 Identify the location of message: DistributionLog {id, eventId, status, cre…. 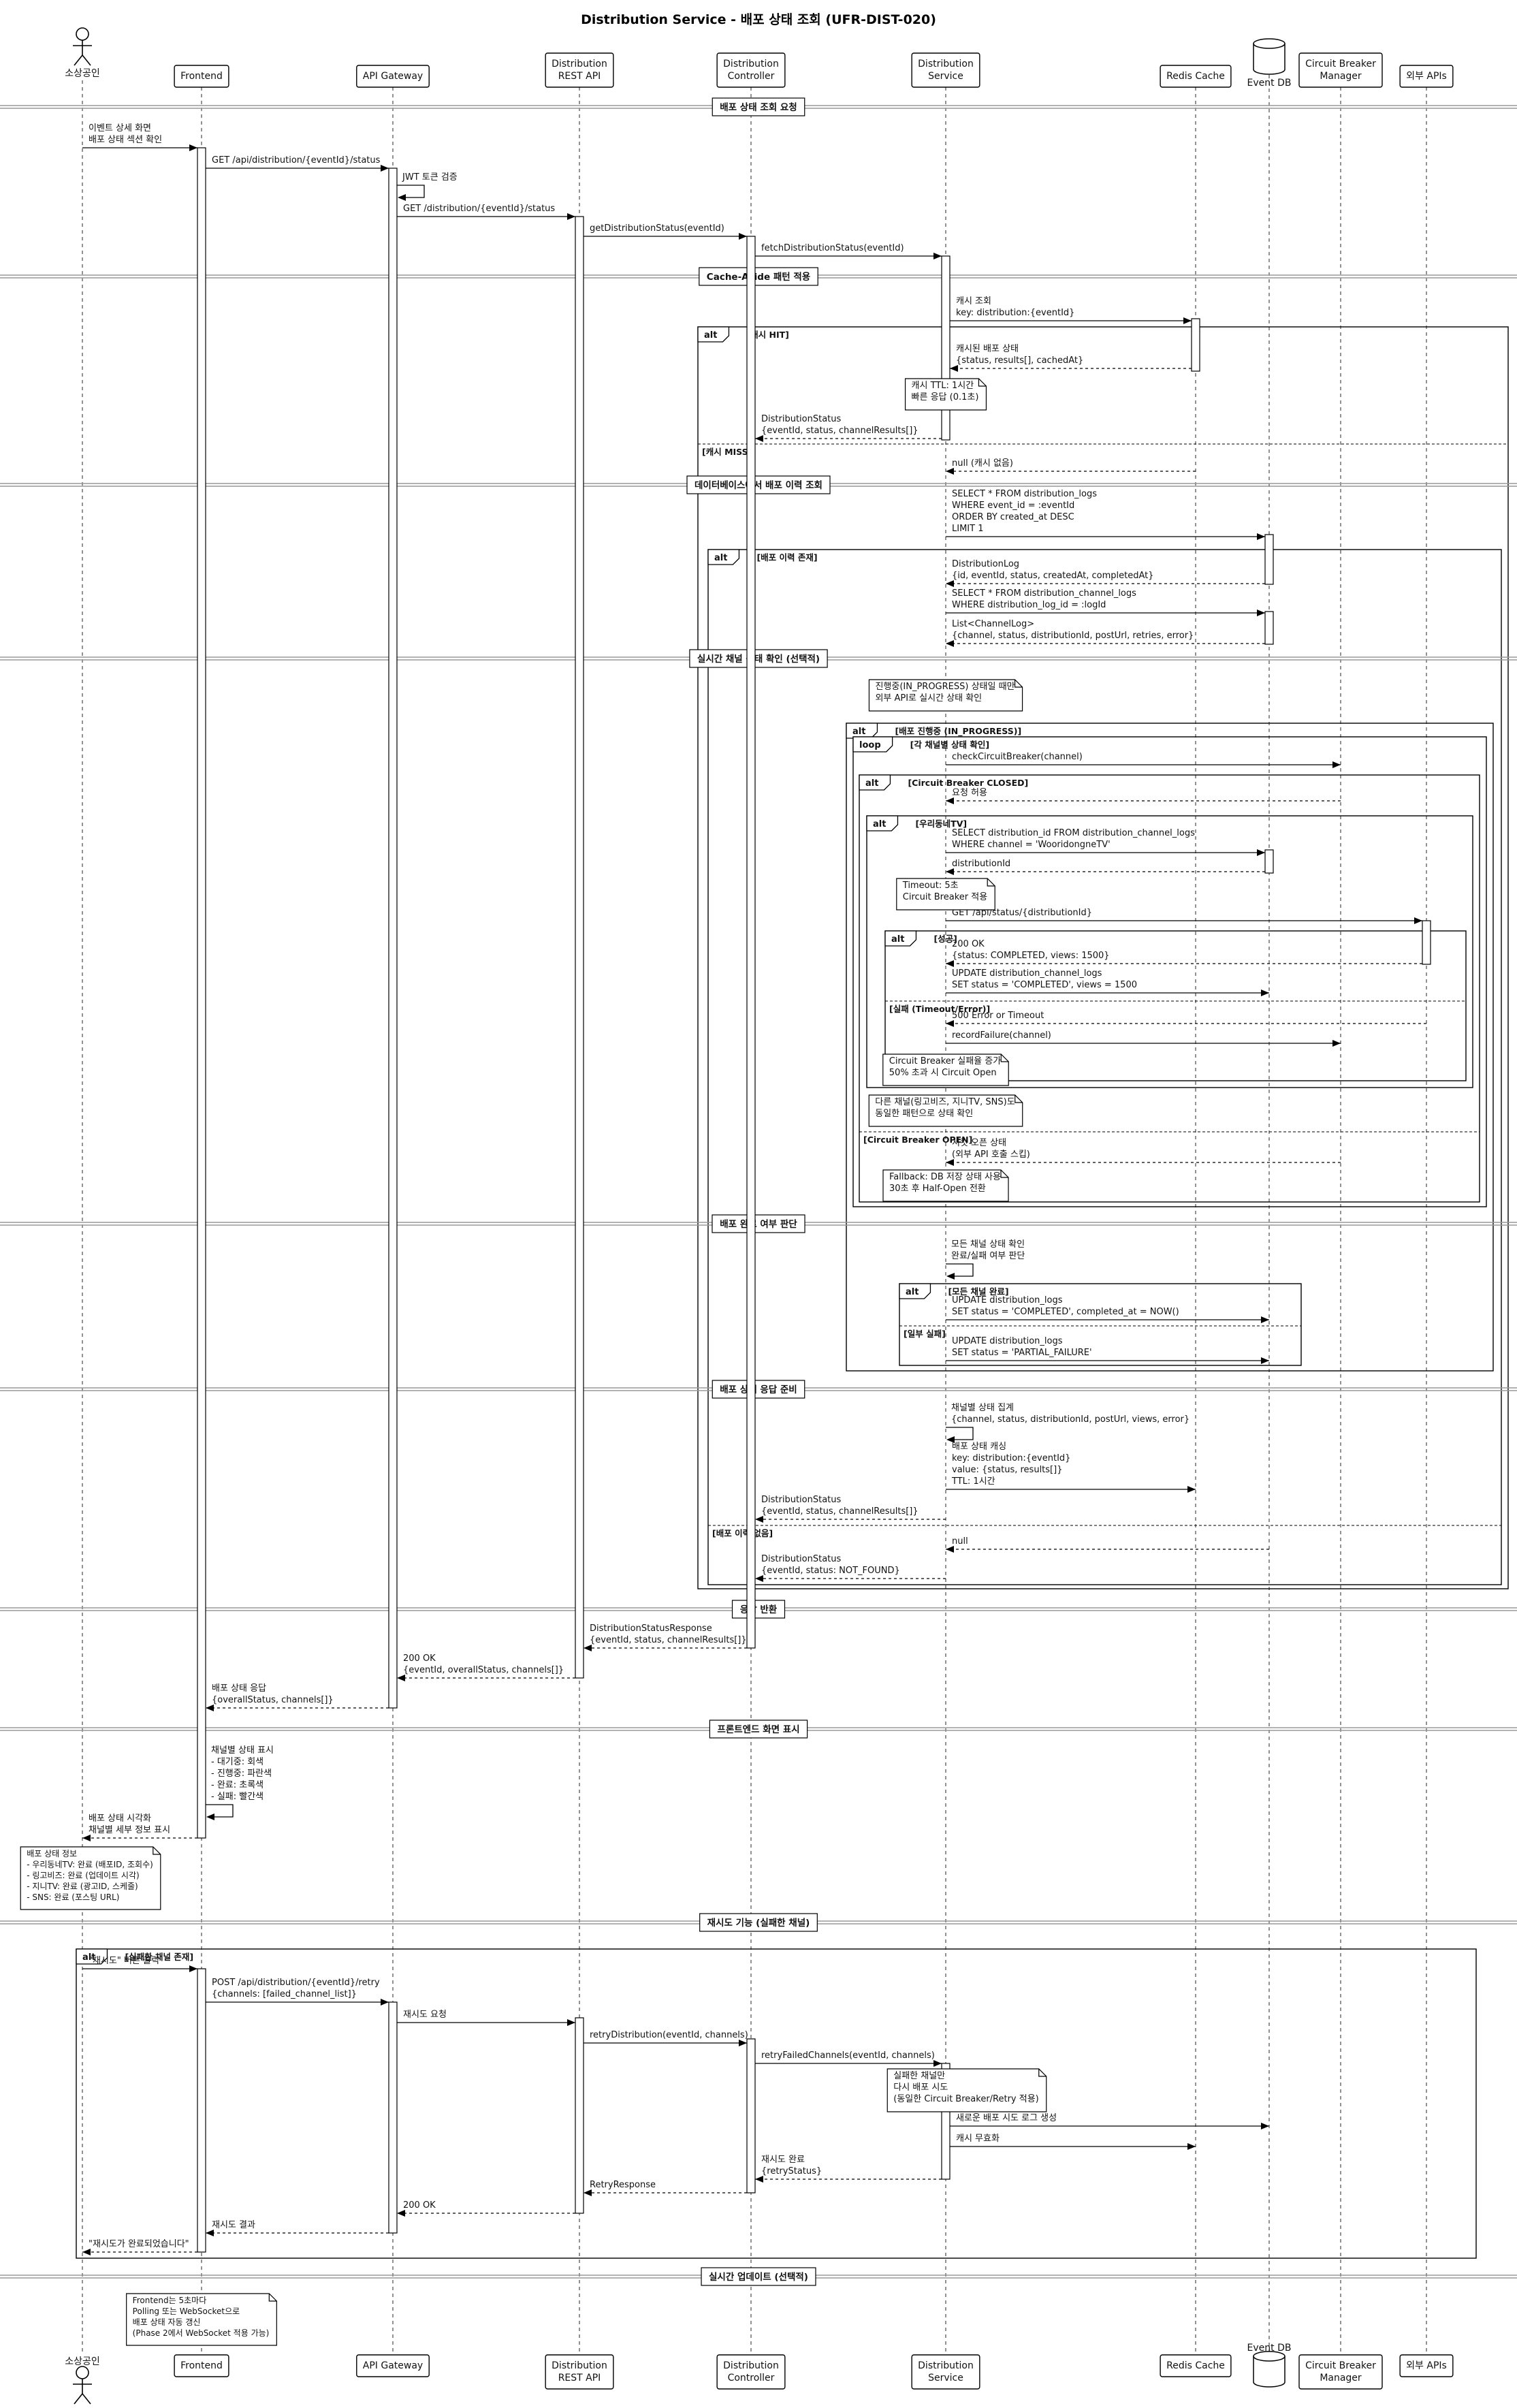
(1105, 573).